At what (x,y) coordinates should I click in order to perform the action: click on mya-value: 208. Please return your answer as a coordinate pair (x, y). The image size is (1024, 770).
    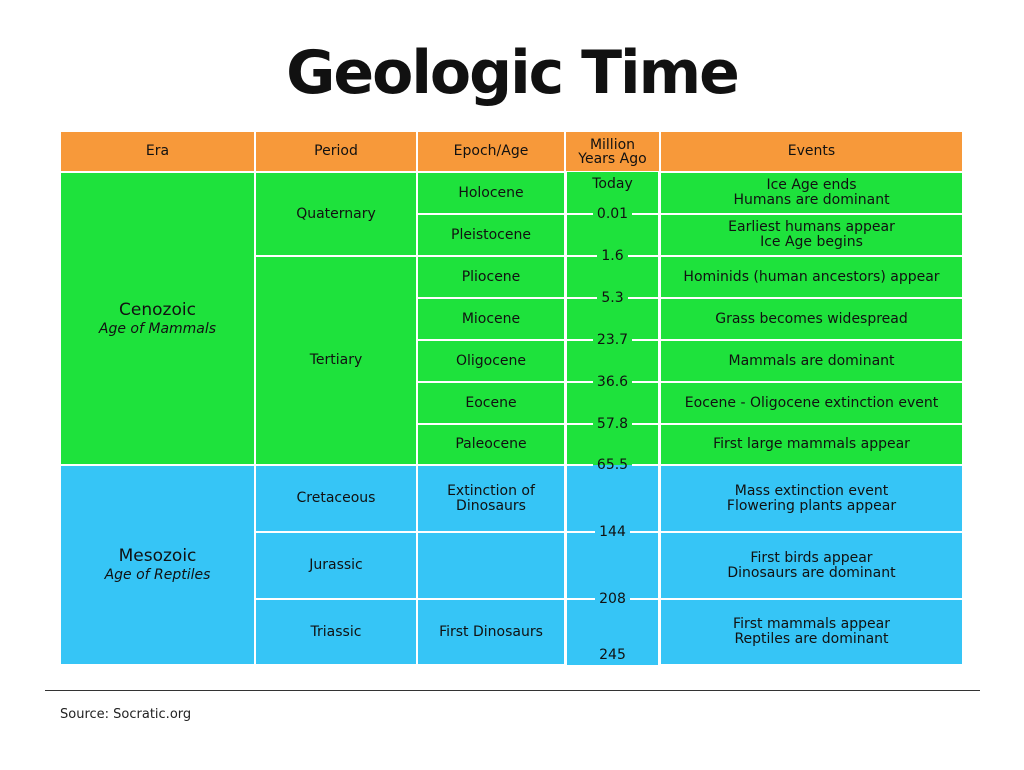
    Looking at the image, I should click on (612, 599).